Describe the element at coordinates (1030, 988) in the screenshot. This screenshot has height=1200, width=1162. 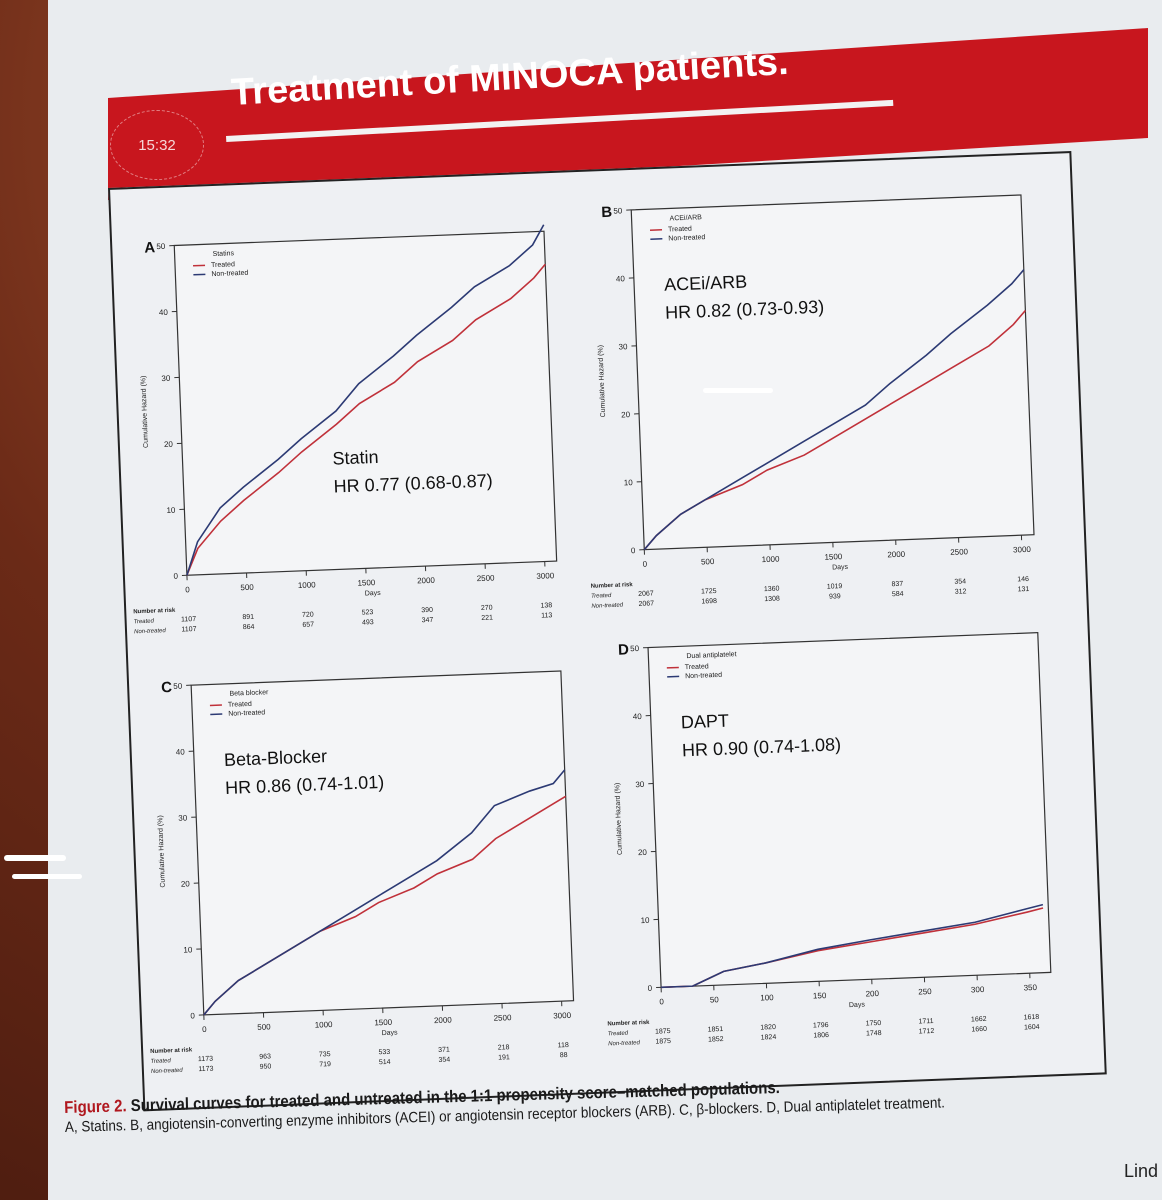
I see `x-tick-label: 350` at that location.